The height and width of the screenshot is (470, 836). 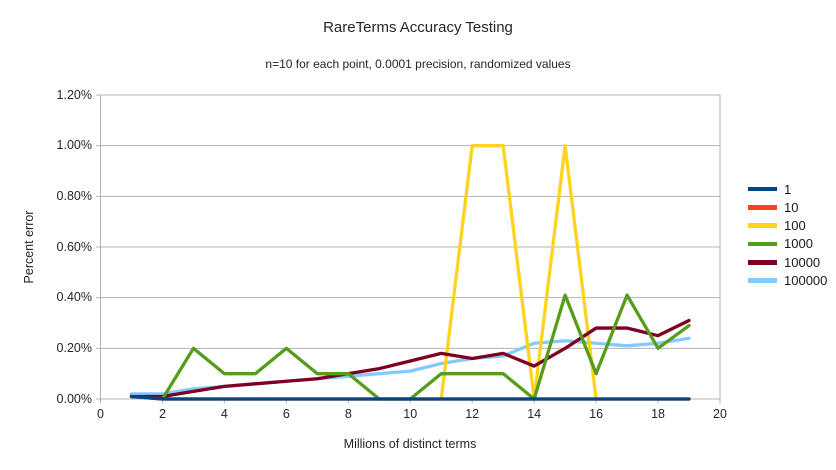 I want to click on x-tick-label: 2, so click(x=162, y=414).